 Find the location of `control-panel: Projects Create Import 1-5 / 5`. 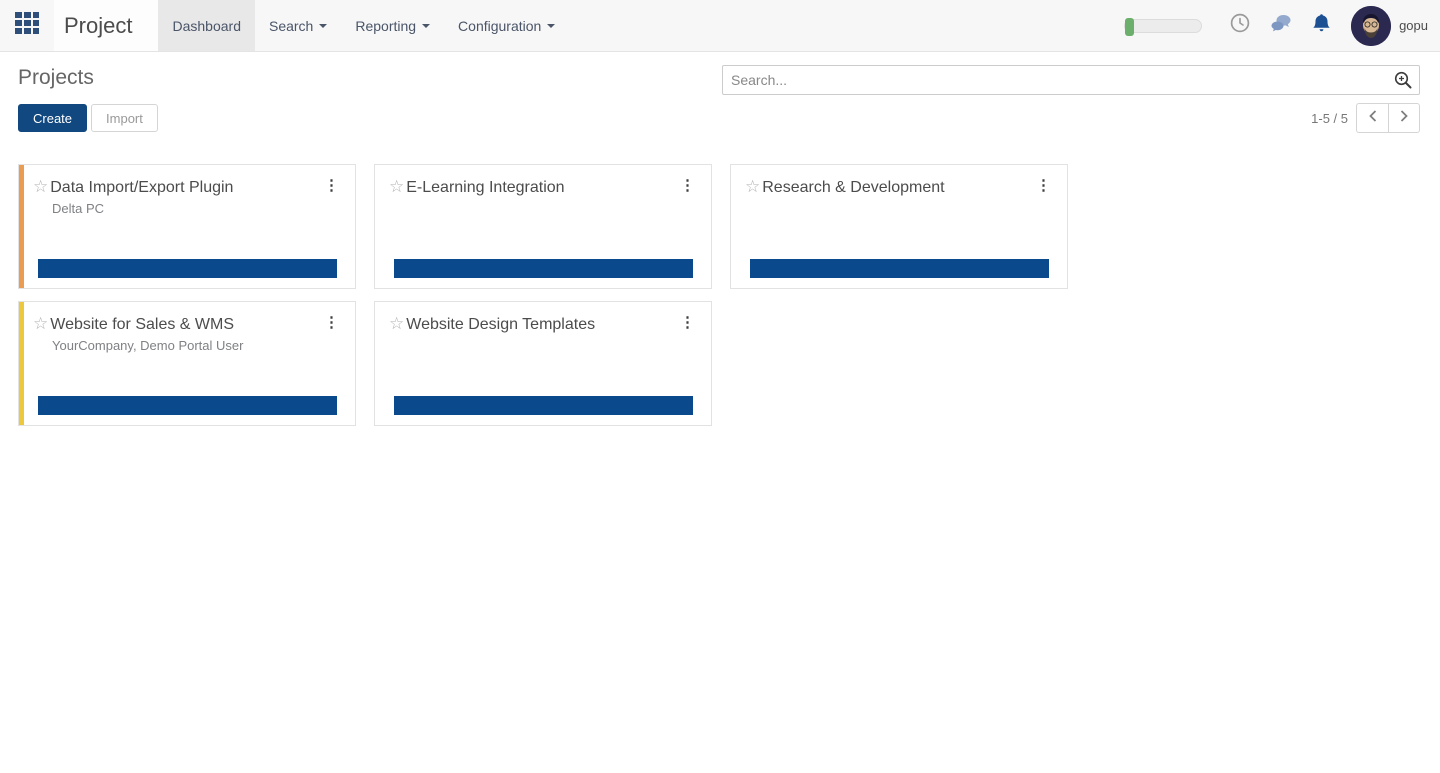

control-panel: Projects Create Import 1-5 / 5 is located at coordinates (720, 107).